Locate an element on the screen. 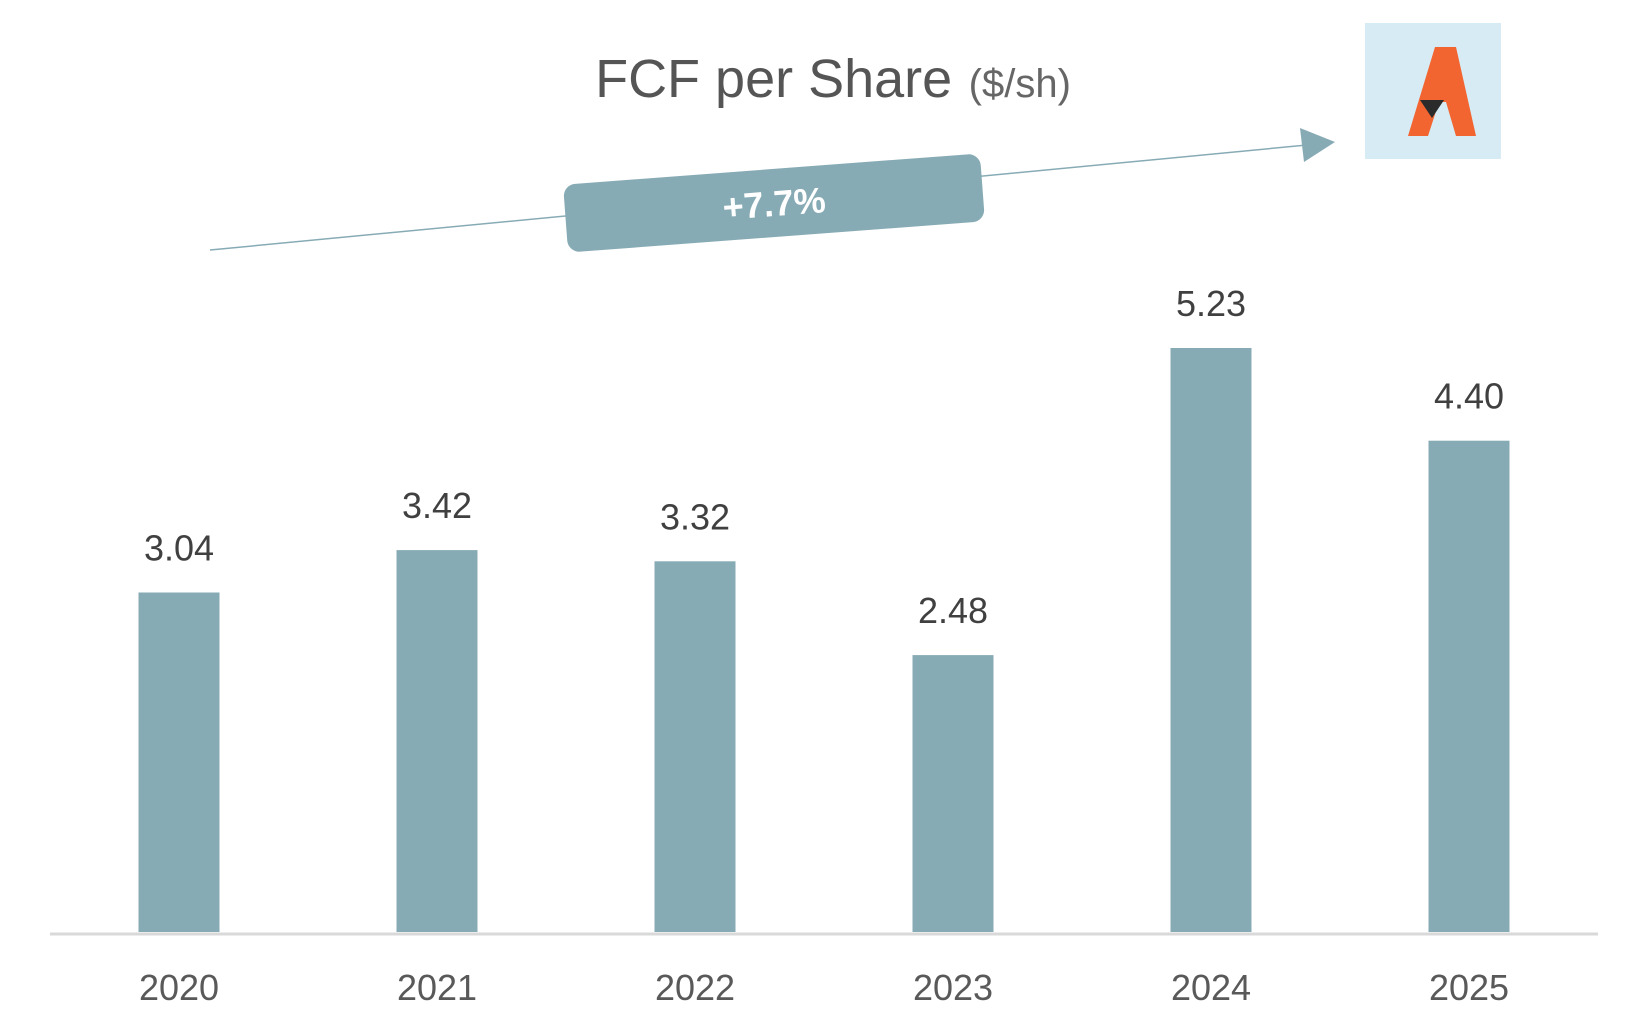 The width and height of the screenshot is (1643, 1036). bar-2022 is located at coordinates (695, 746).